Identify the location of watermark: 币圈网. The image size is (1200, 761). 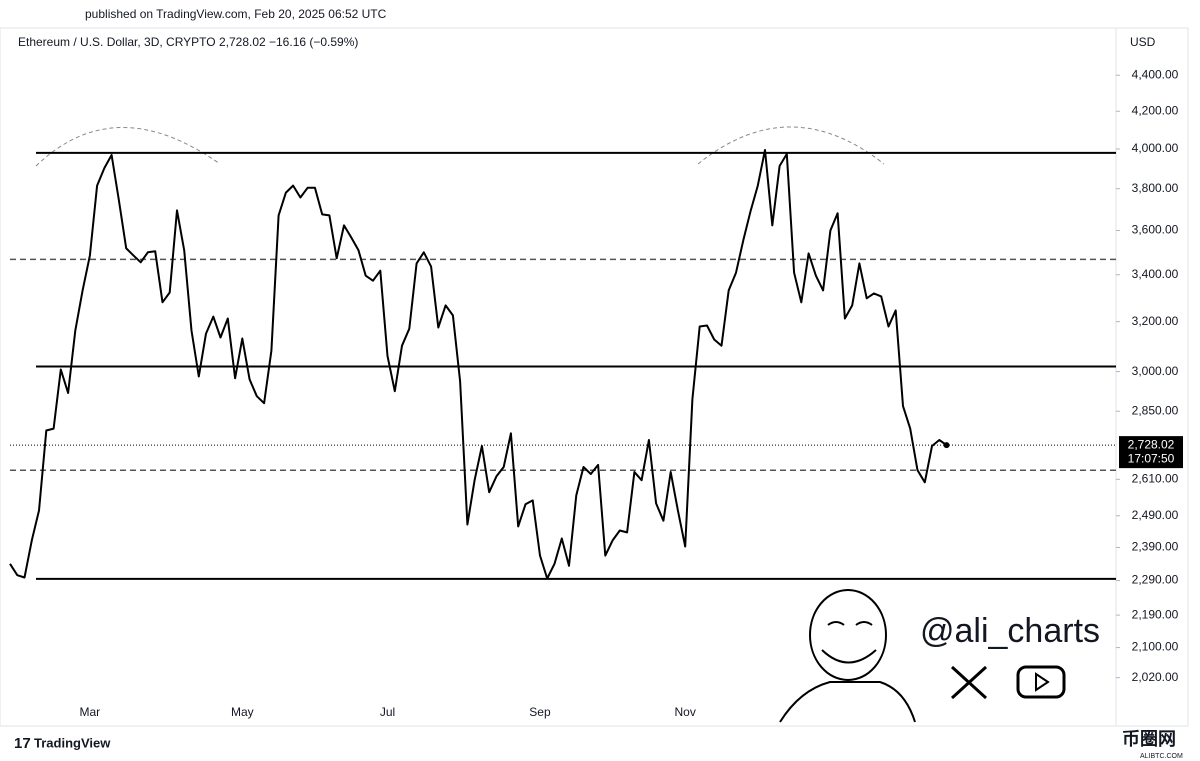
(1149, 739).